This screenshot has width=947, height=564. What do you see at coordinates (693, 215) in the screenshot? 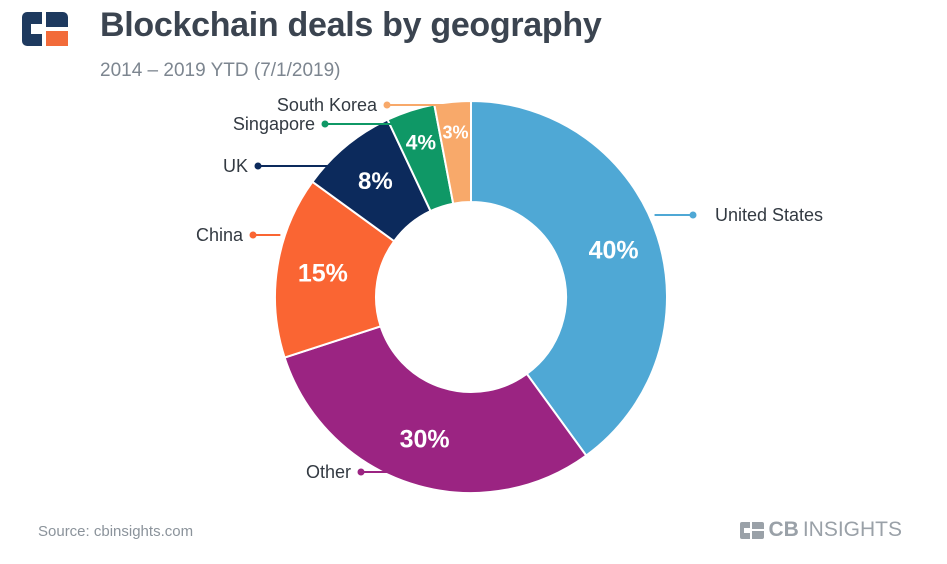
I see `leader-dot-united-states` at bounding box center [693, 215].